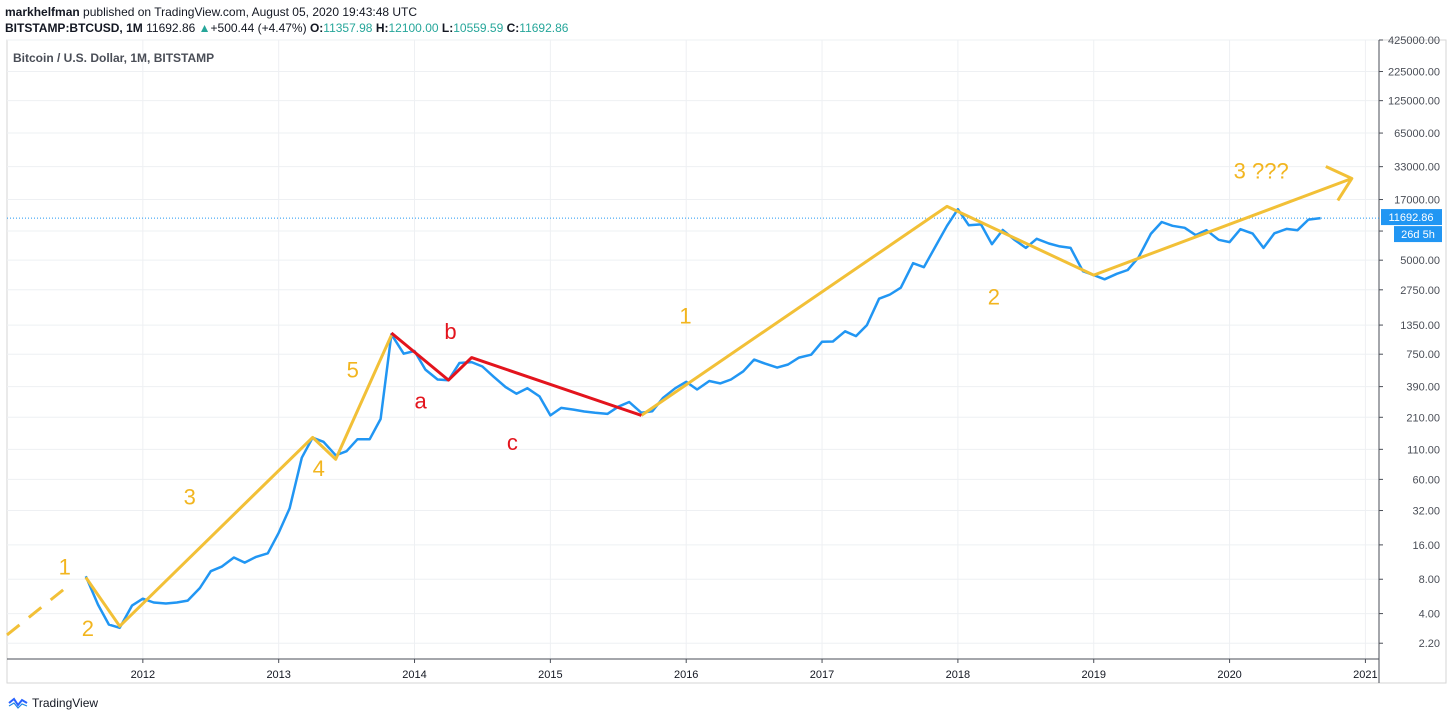  I want to click on y-tick-label: 16.00, so click(1426, 546).